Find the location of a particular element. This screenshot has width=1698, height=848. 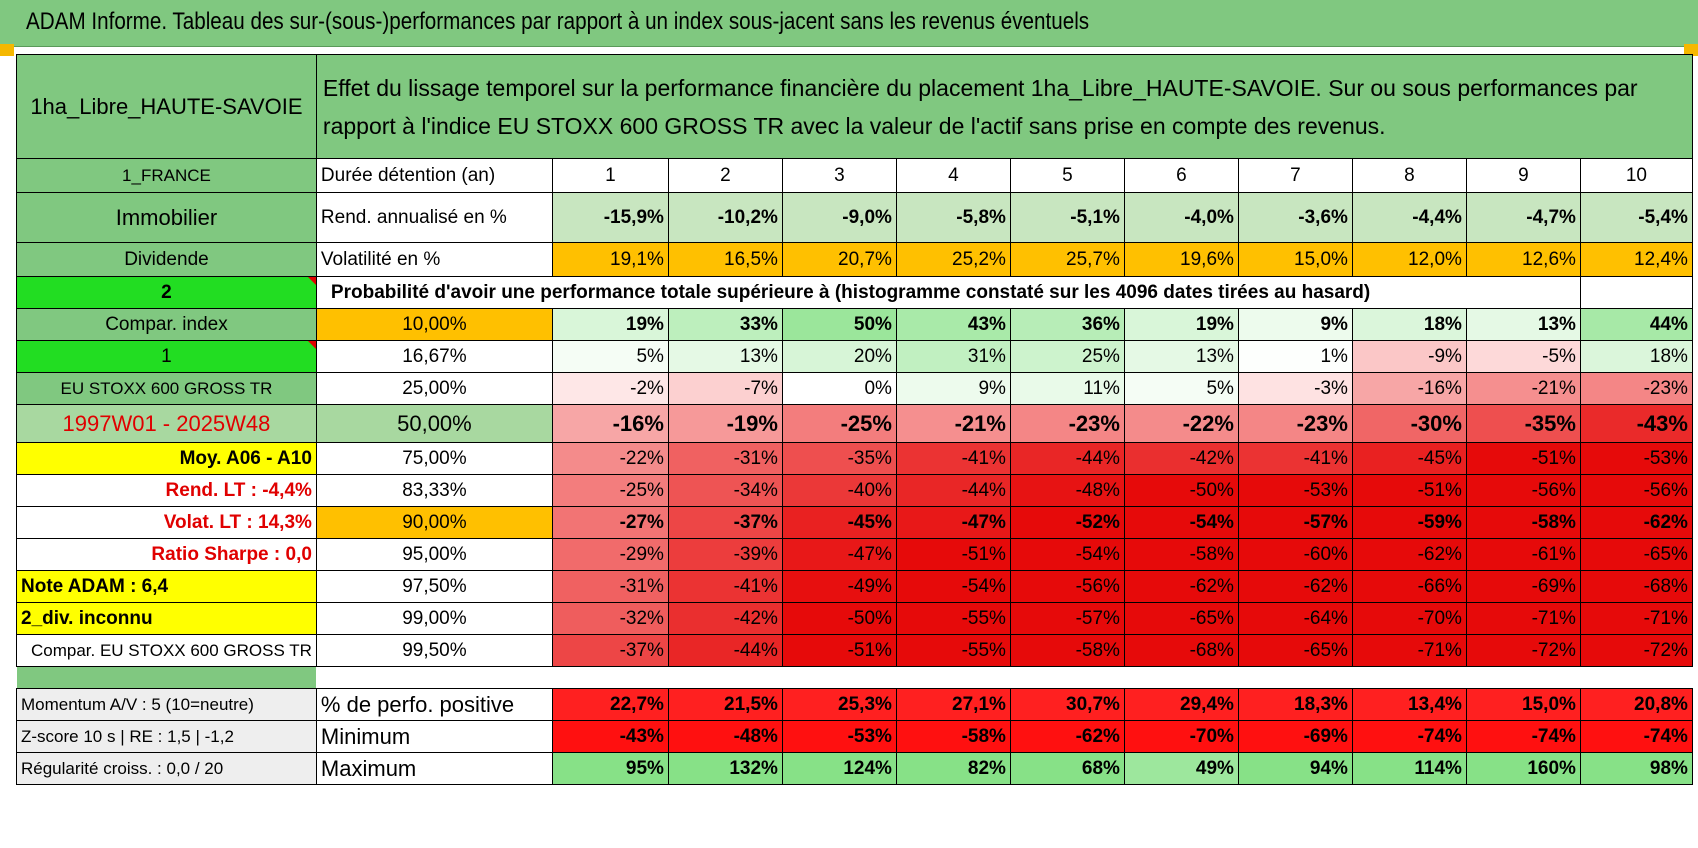

percentile-value: -2% is located at coordinates (610, 388).